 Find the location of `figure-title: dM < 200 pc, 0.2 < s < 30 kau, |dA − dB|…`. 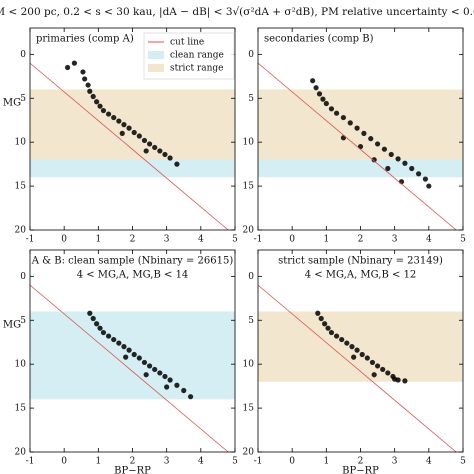

figure-title: dM < 200 pc, 0.2 < s < 30 kau, |dA − dB|… is located at coordinates (237, 12).